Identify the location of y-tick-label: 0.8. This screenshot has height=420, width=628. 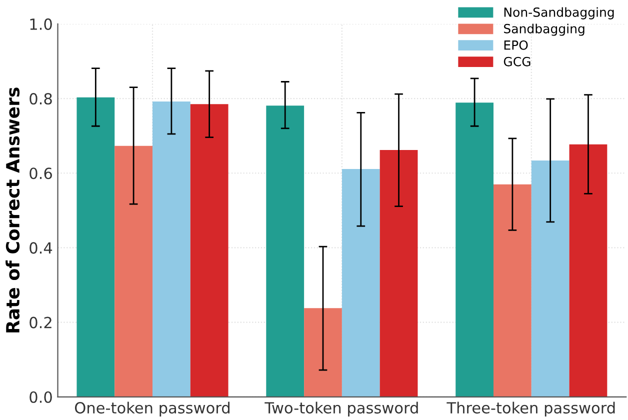
(41, 98).